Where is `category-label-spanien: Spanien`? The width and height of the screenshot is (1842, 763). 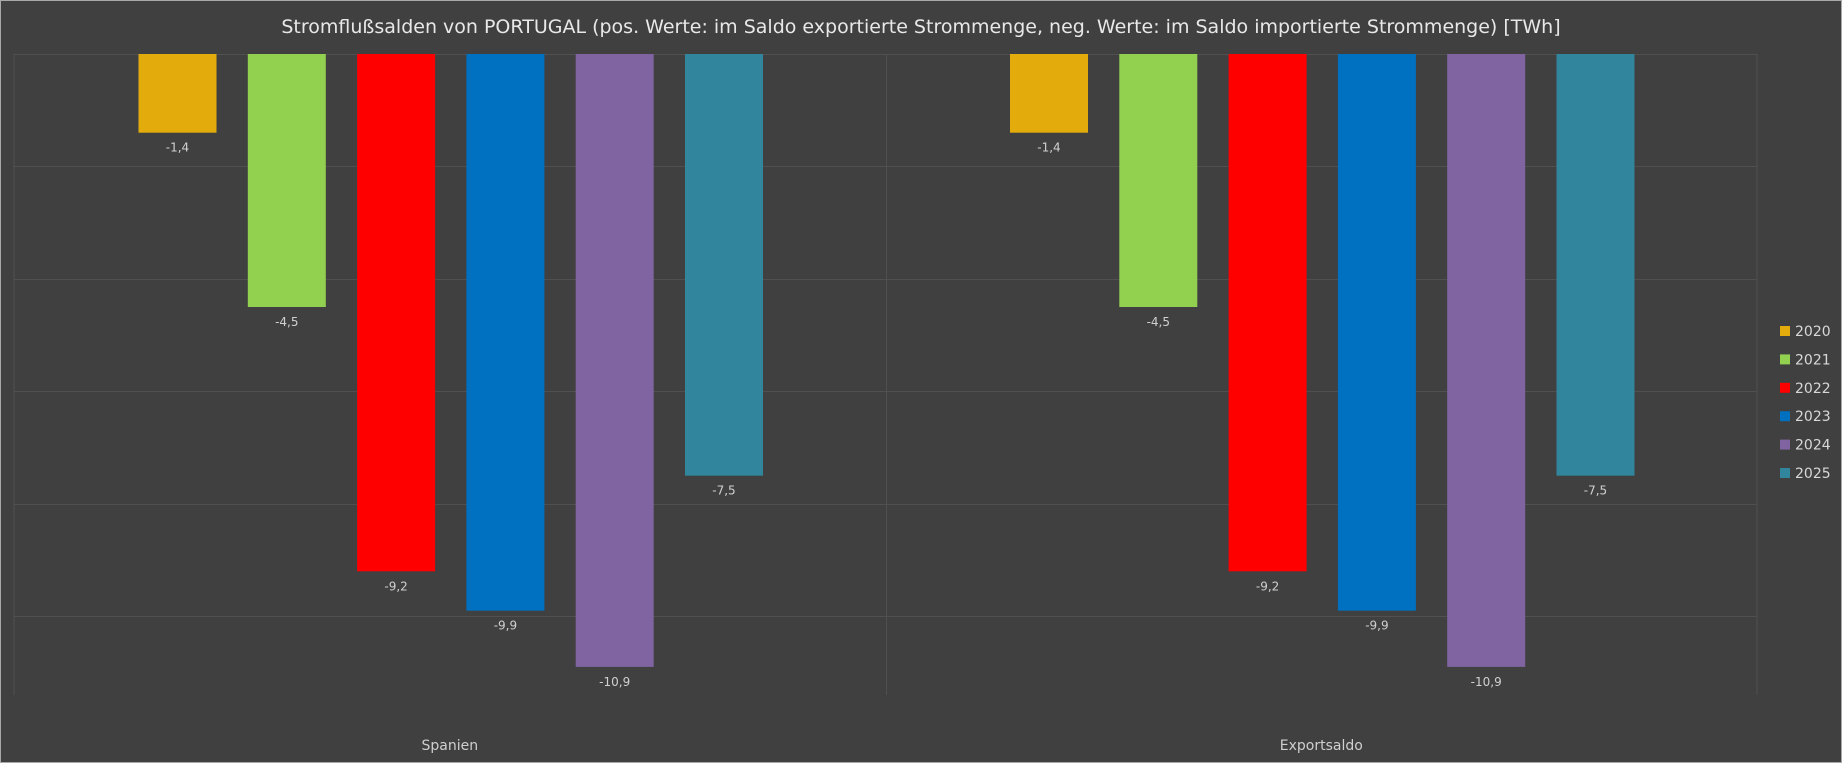
category-label-spanien: Spanien is located at coordinates (449, 746).